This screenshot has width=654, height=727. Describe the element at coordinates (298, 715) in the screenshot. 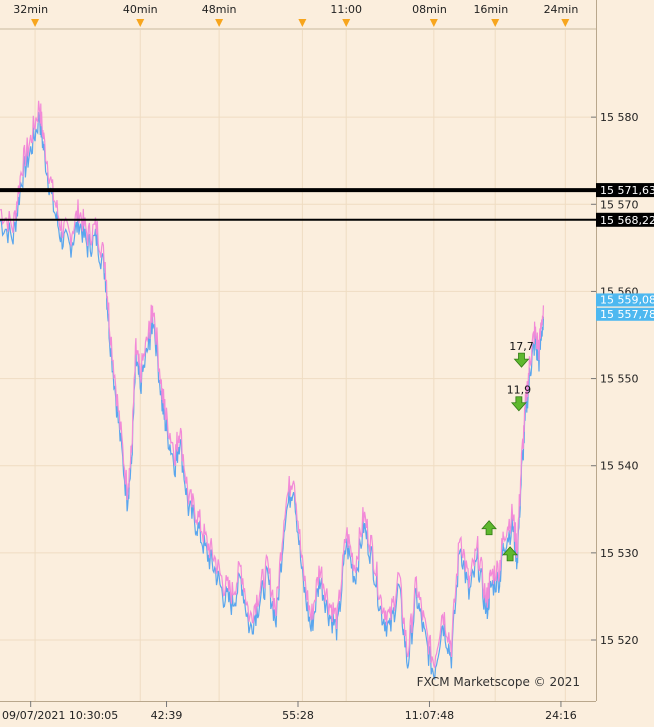

I see `x-tick-label: 55:28` at that location.